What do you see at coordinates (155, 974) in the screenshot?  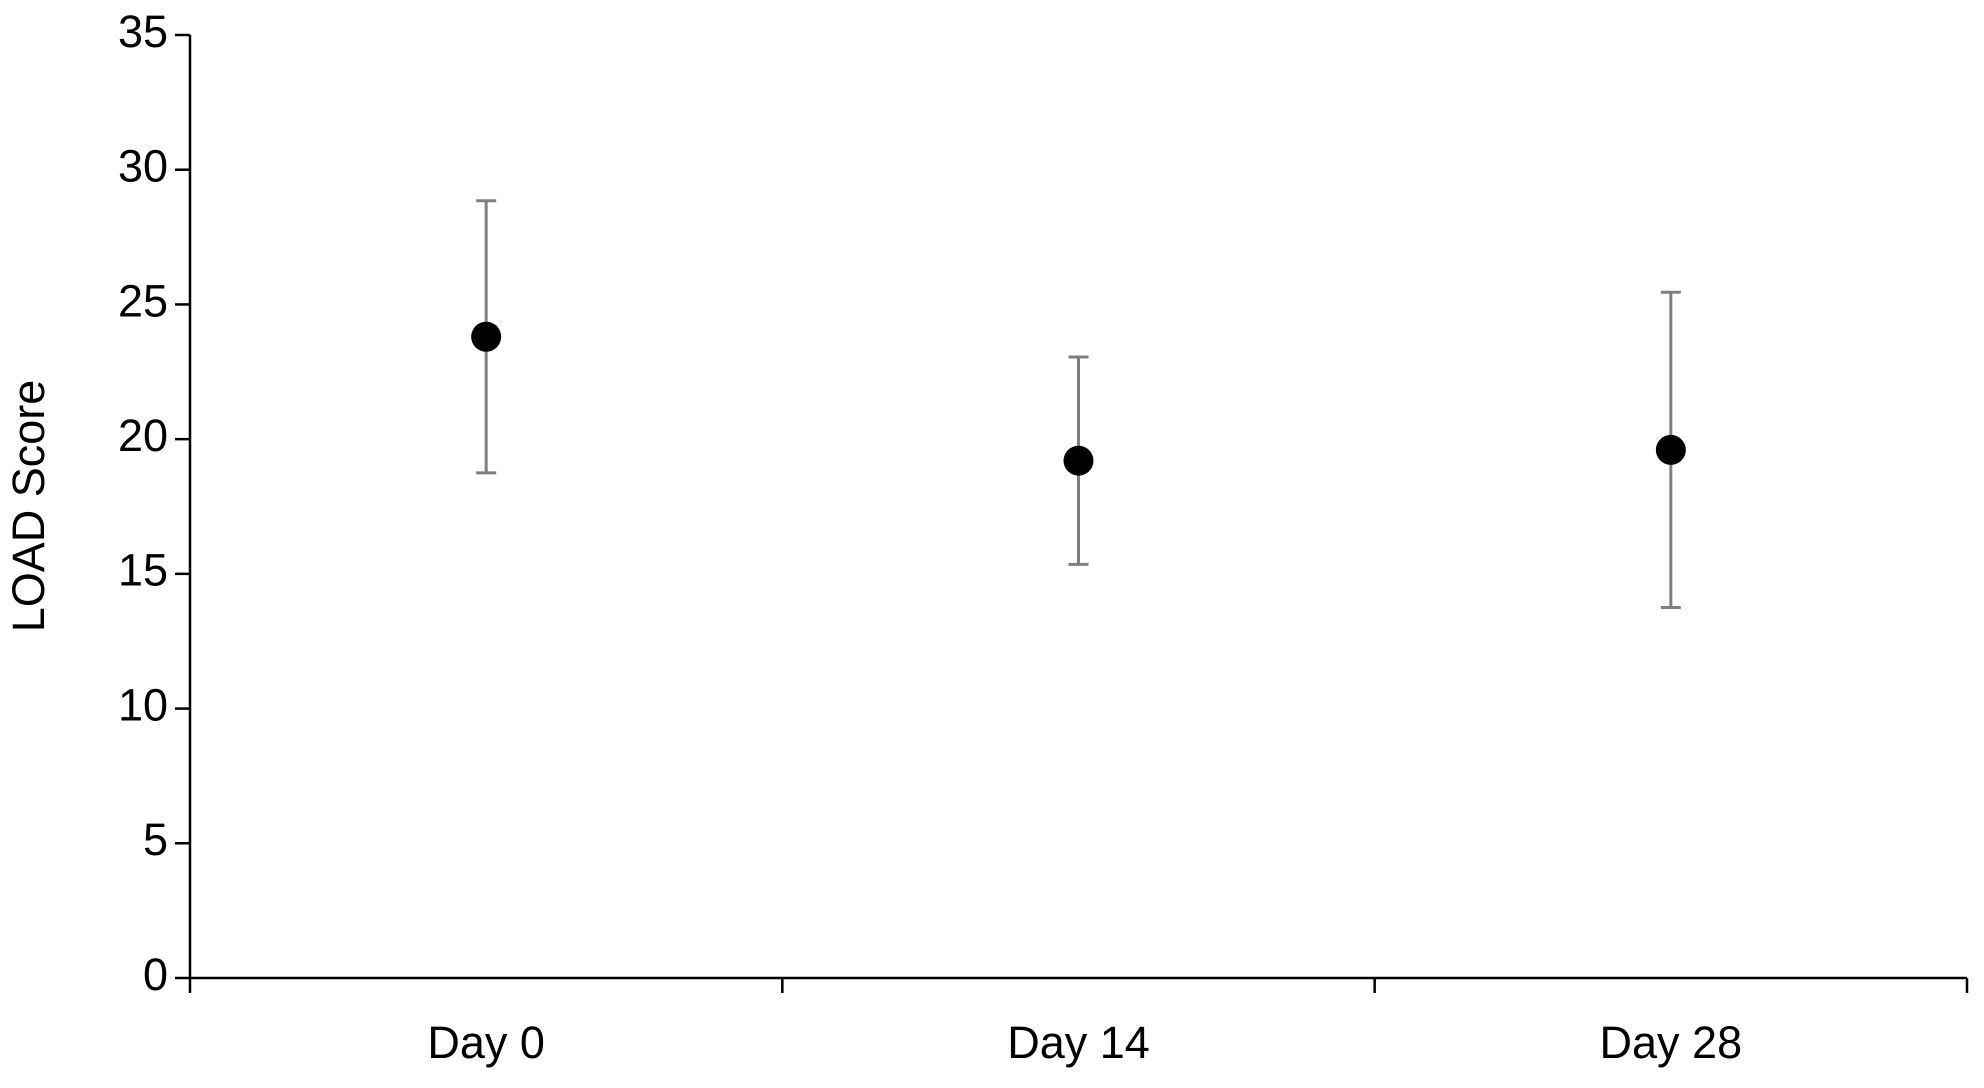 I see `y-tick-label: 0` at bounding box center [155, 974].